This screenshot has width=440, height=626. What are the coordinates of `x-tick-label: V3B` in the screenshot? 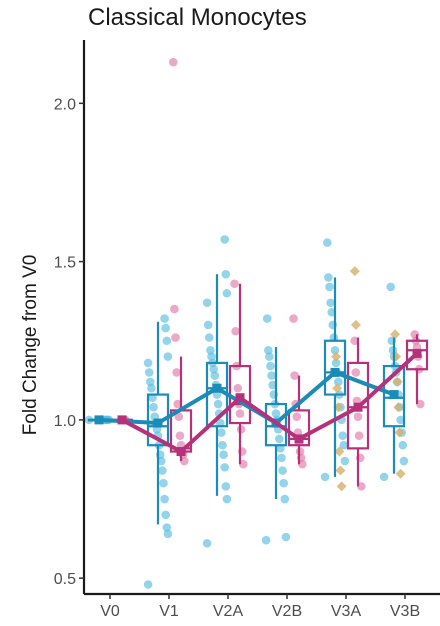 It's located at (405, 611).